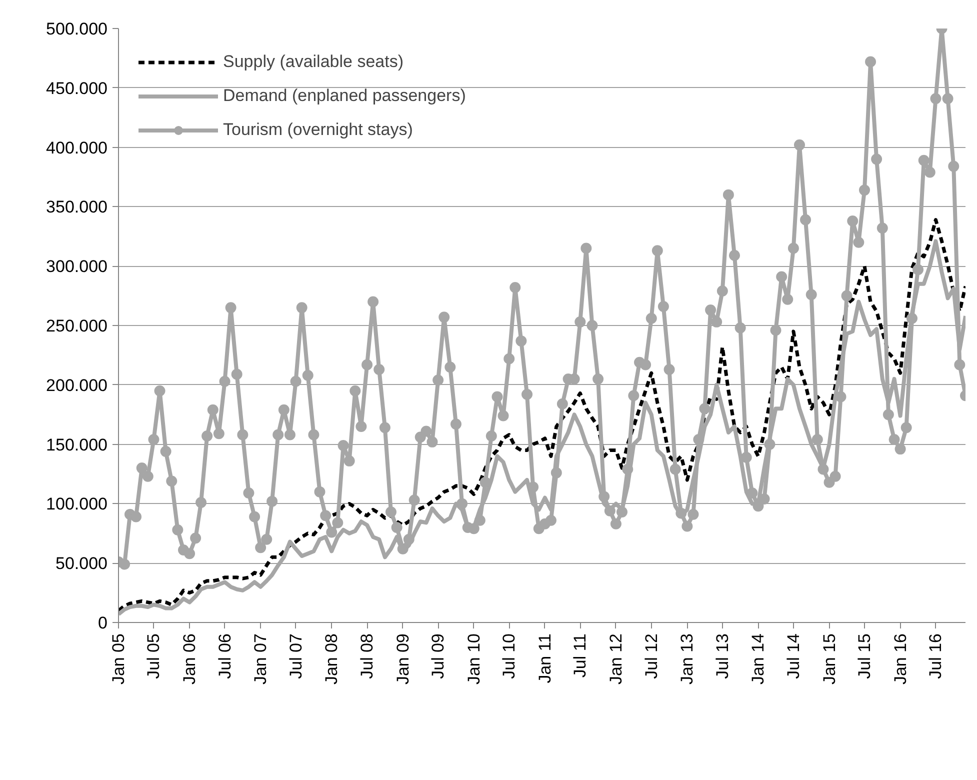 This screenshot has width=977, height=780. I want to click on x-tick-label: Jan 16, so click(900, 659).